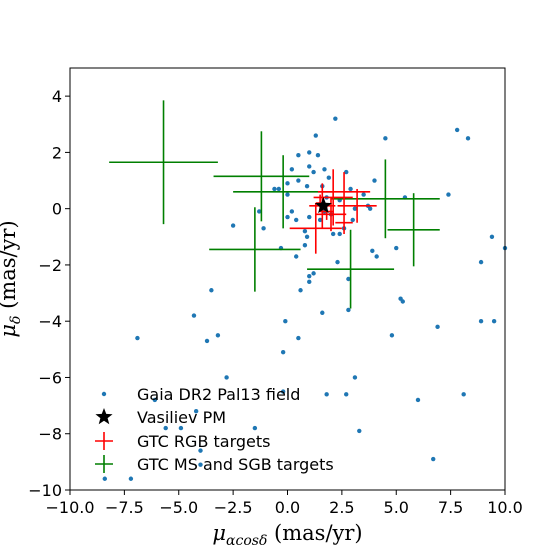  I want to click on legend-vasiliev-label: Vasiliev PM, so click(181, 417).